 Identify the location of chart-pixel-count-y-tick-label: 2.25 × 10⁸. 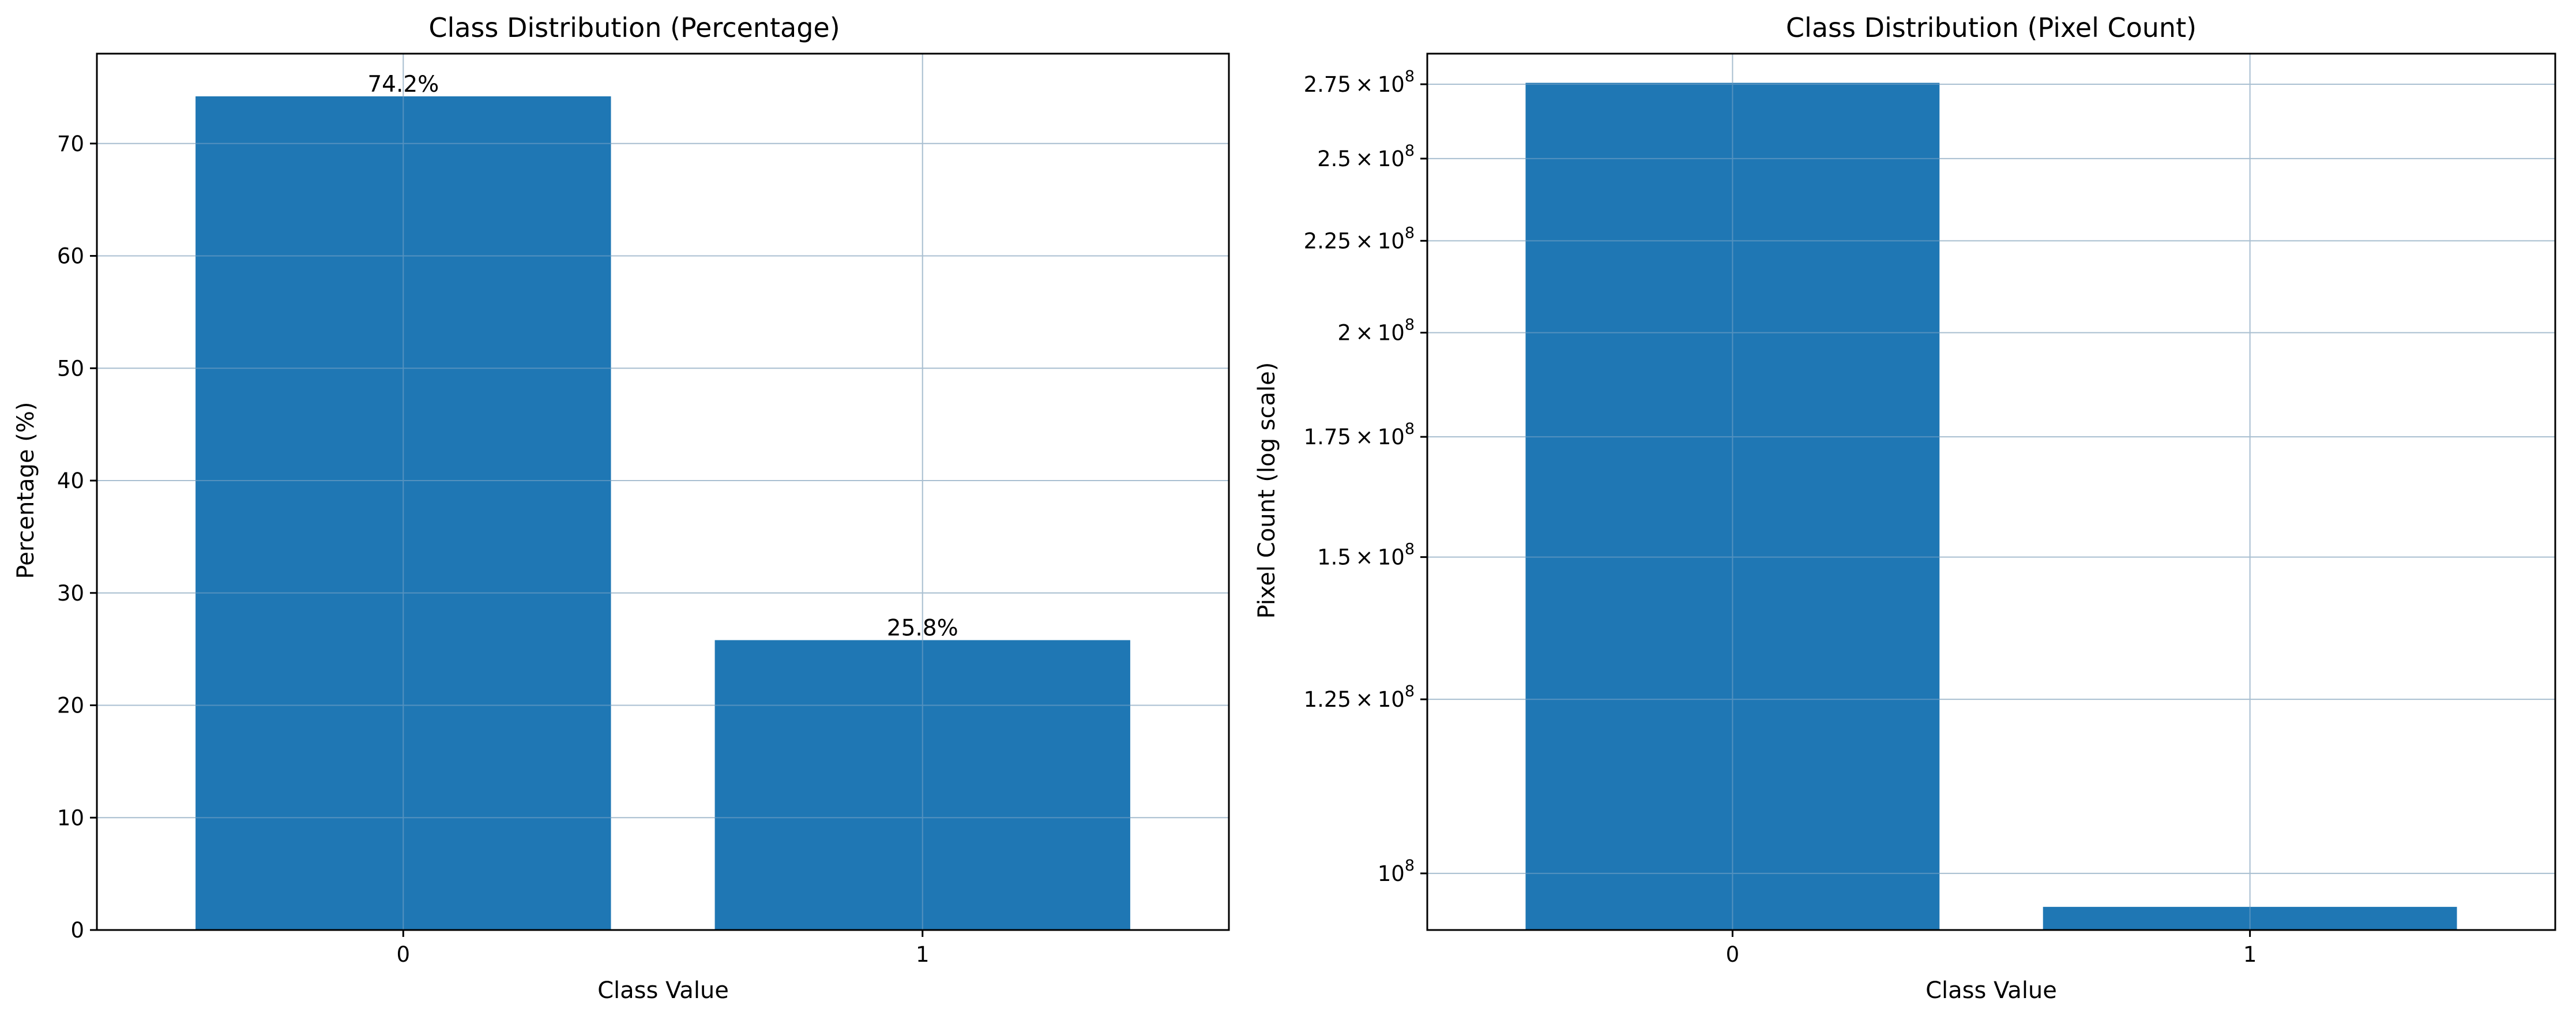
(1359, 238).